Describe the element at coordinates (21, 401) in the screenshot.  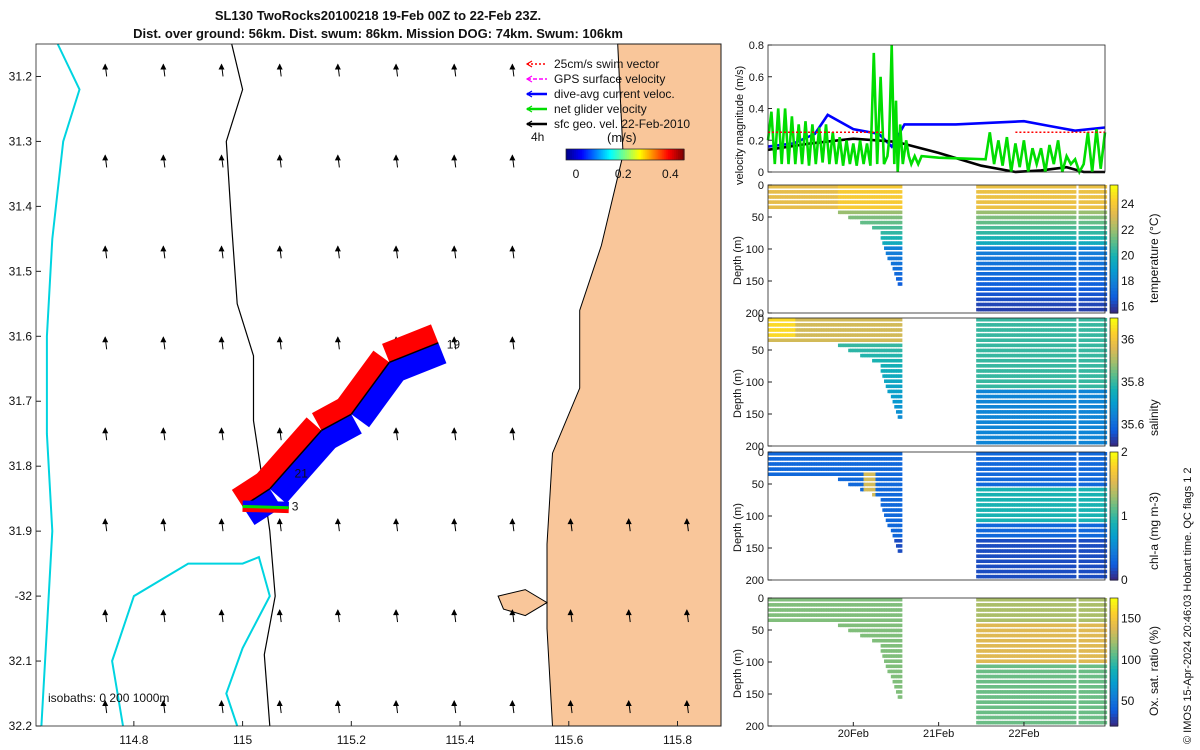
I see `map-y-tick-label: 31.7` at that location.